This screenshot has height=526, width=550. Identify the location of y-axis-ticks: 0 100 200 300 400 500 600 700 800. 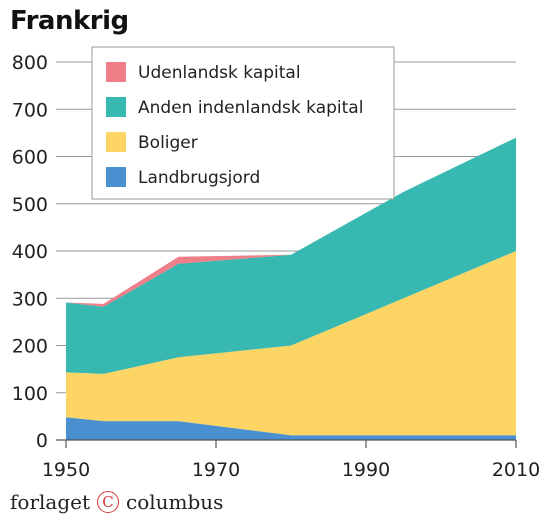
(30, 252).